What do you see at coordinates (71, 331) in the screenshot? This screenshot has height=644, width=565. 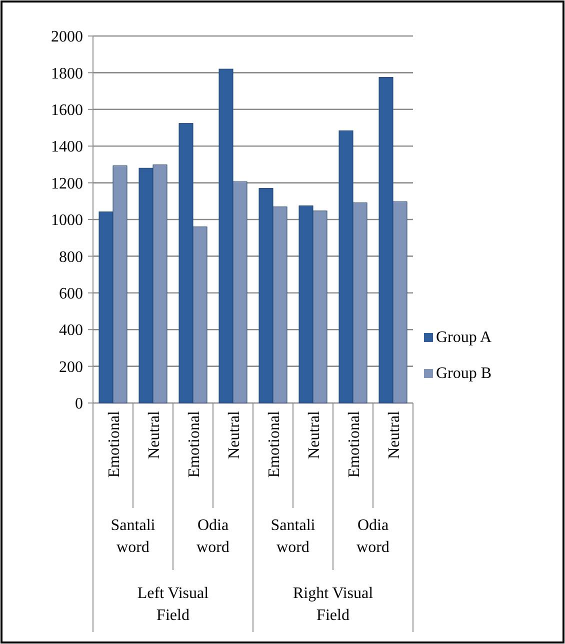 I see `y-tick-label: 400` at bounding box center [71, 331].